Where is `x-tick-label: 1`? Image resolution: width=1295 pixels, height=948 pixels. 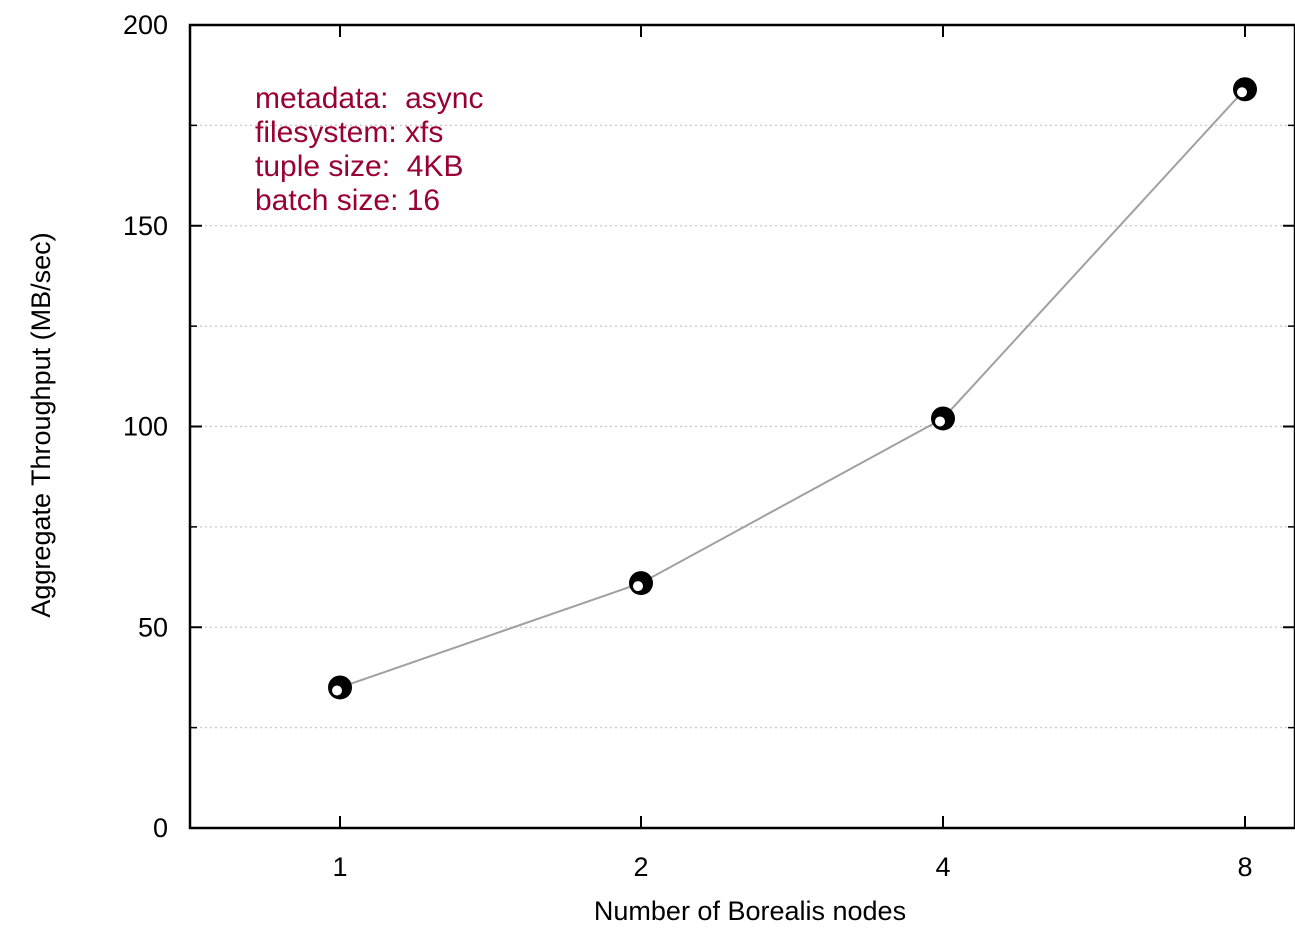
x-tick-label: 1 is located at coordinates (339, 867).